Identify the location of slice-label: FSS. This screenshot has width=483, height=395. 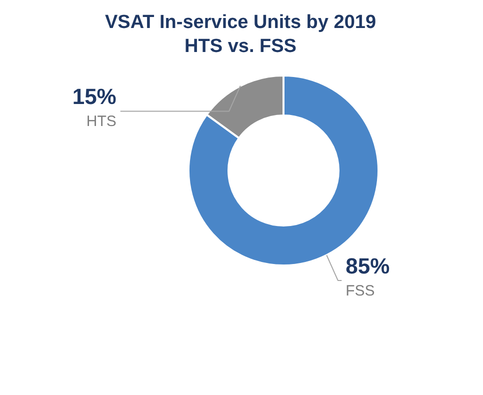
(360, 291).